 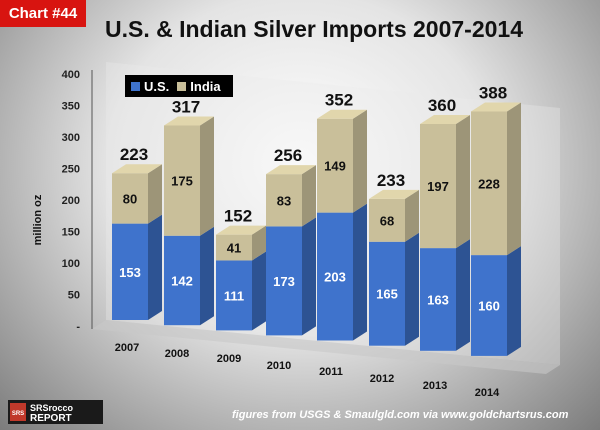 I want to click on y-tick-label: 150, so click(x=71, y=233).